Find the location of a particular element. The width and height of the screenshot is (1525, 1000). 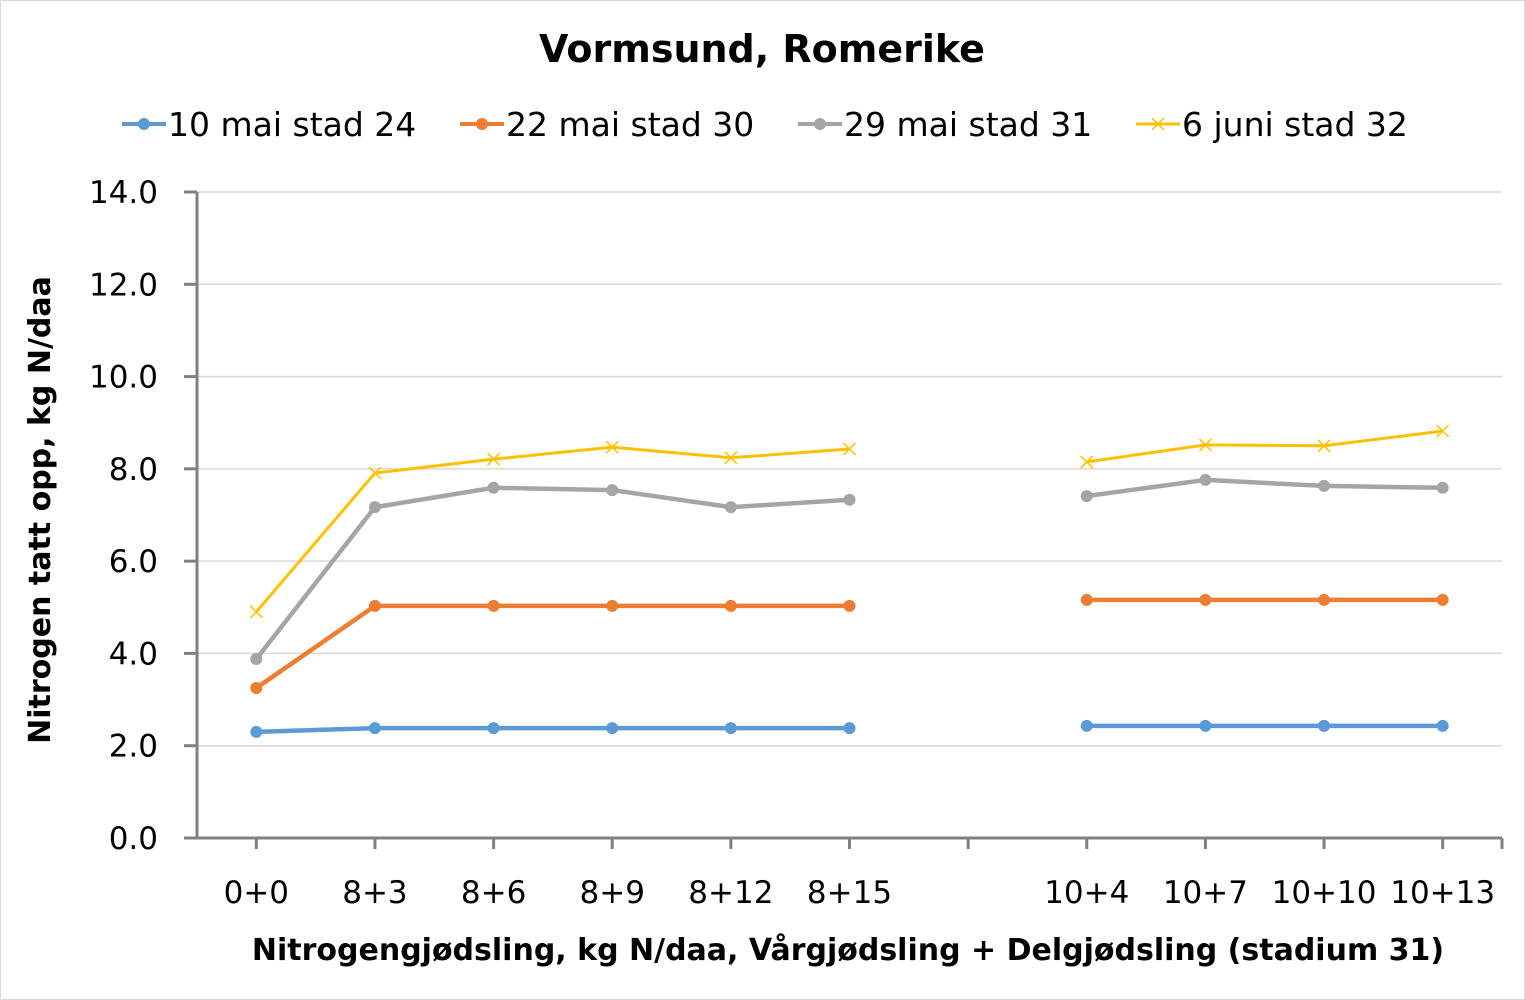

x-tick-label: 8+12 is located at coordinates (730, 893).